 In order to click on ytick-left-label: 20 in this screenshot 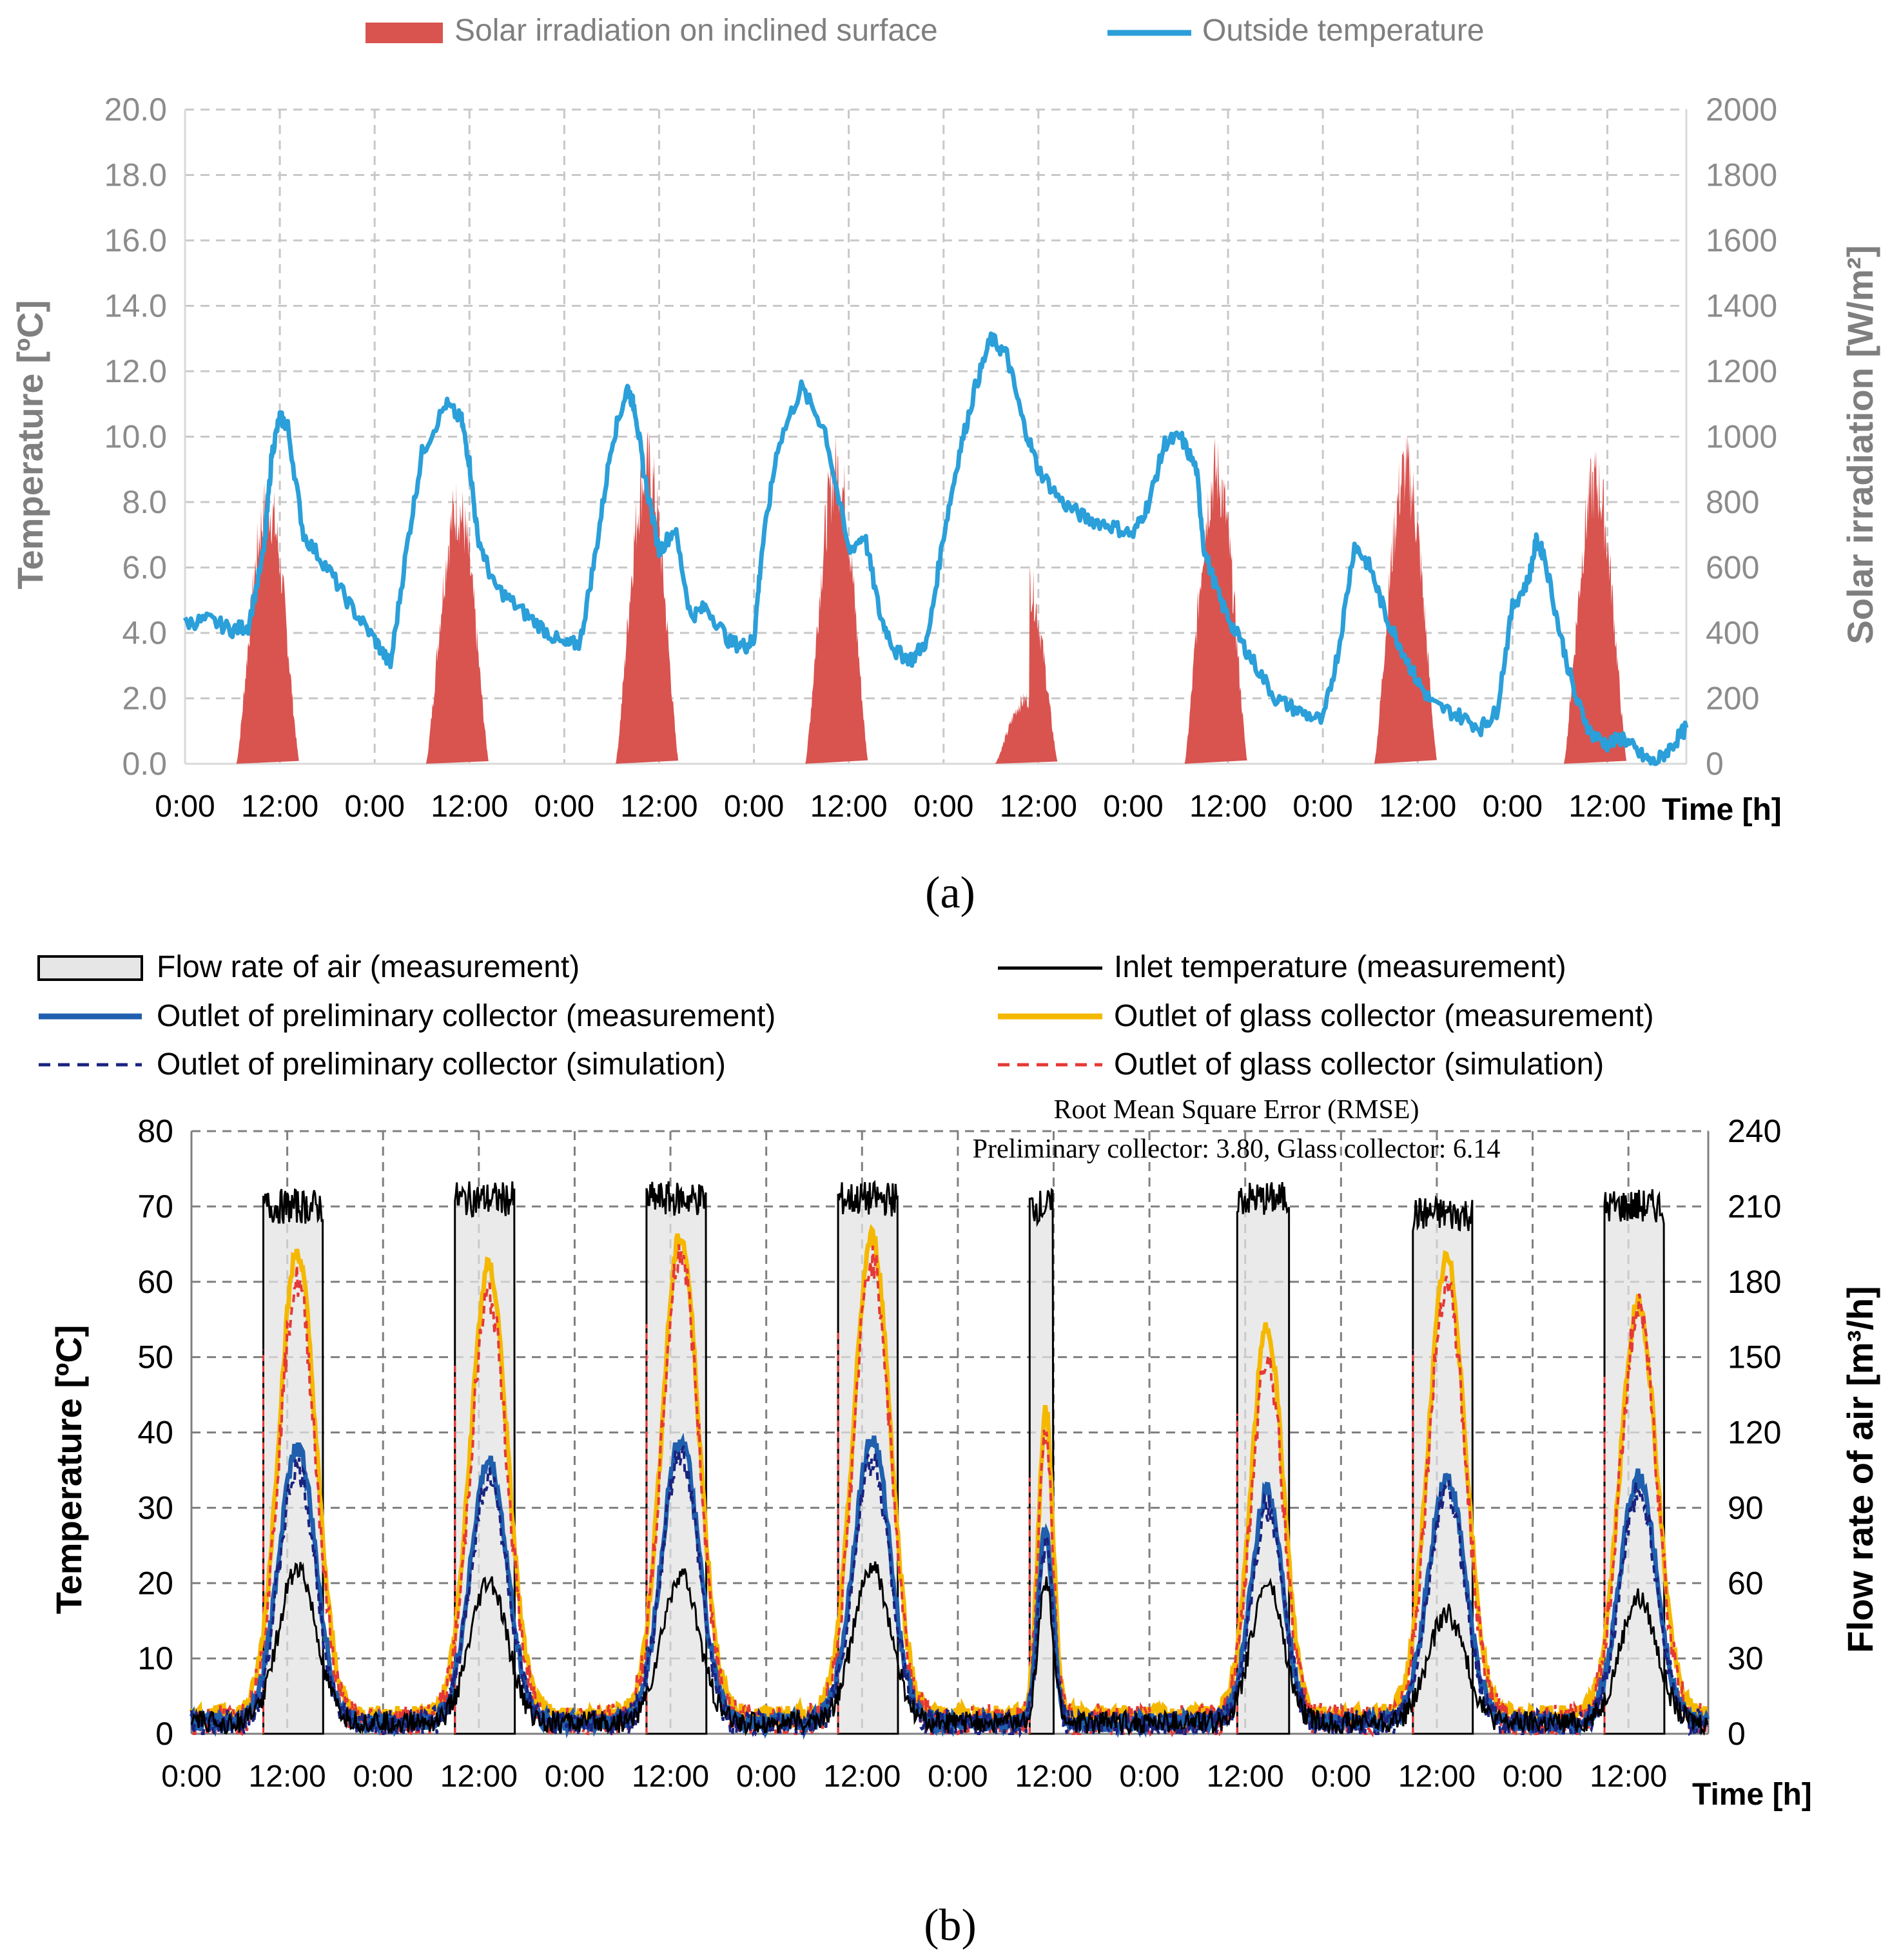, I will do `click(155, 1583)`.